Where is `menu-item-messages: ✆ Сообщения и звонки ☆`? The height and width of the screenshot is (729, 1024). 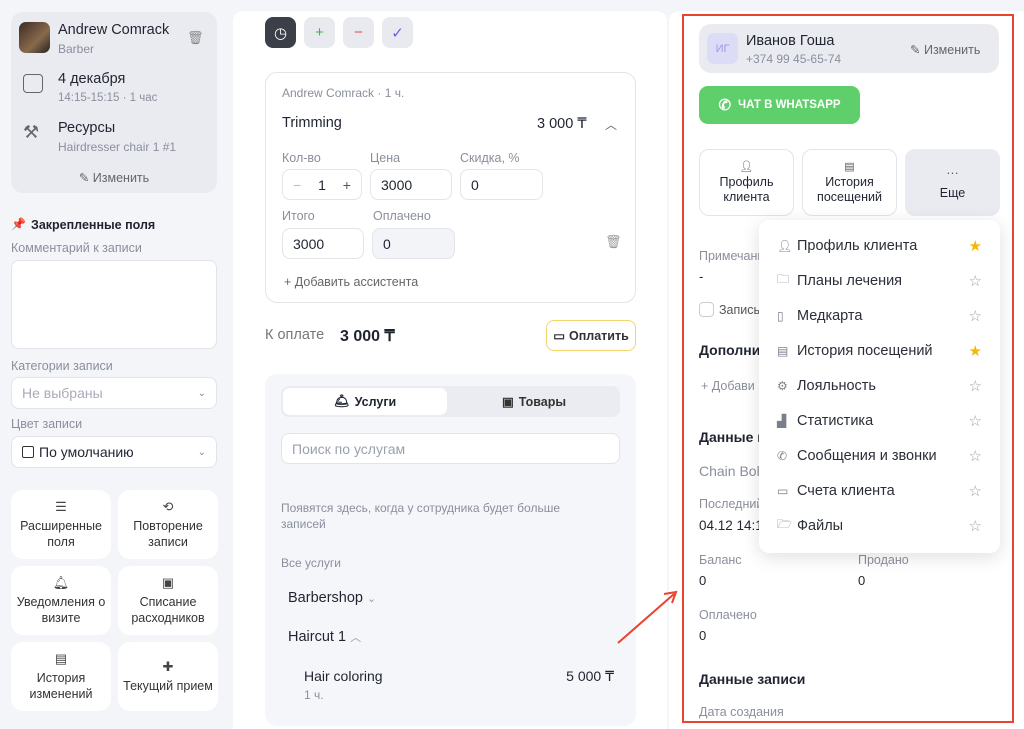
menu-item-messages: ✆ Сообщения и звонки ☆ is located at coordinates (879, 455).